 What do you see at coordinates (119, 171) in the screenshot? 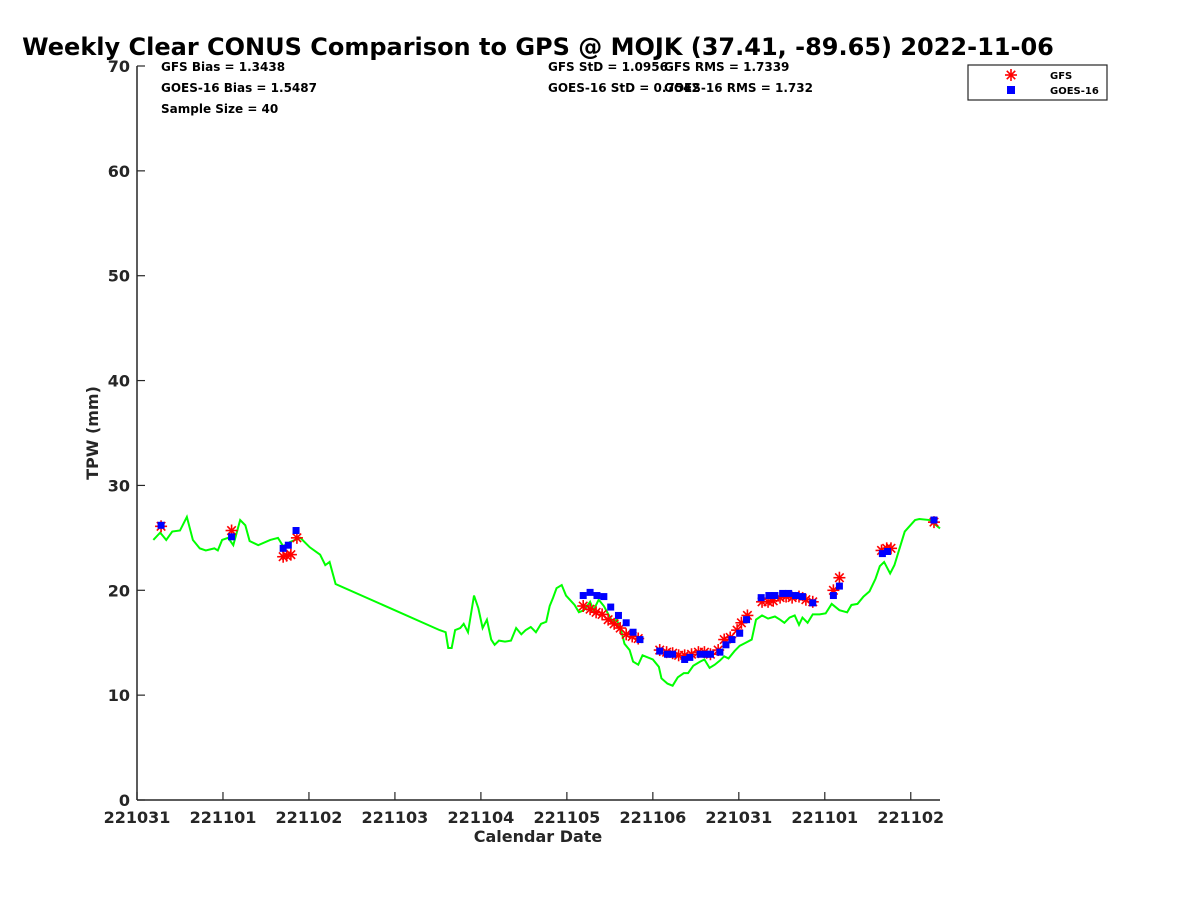
I see `y-tick-label: 60` at bounding box center [119, 171].